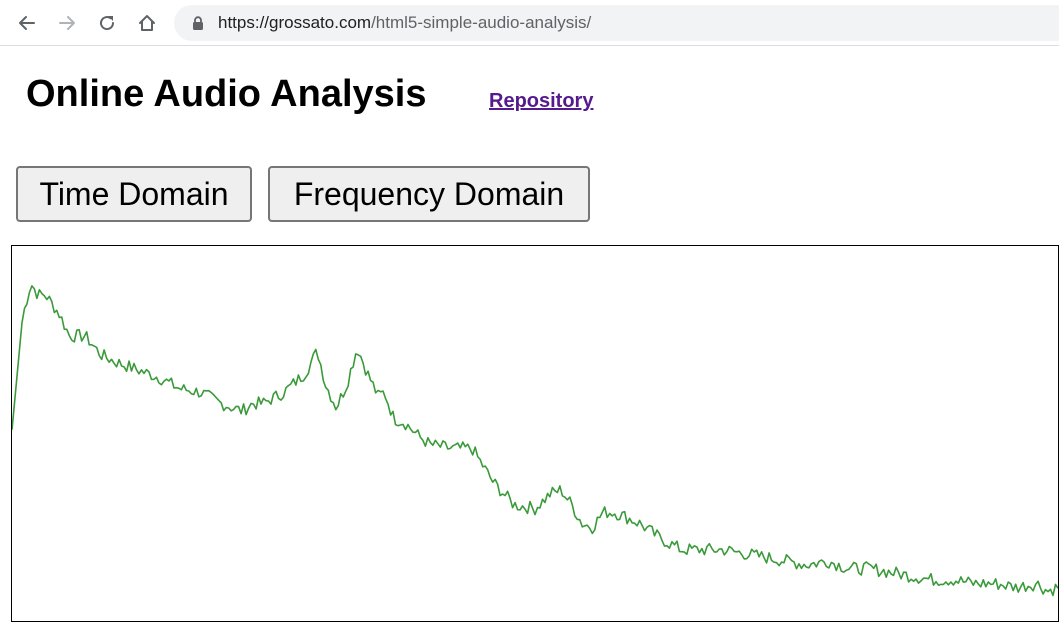  I want to click on lock-icon, so click(198, 23).